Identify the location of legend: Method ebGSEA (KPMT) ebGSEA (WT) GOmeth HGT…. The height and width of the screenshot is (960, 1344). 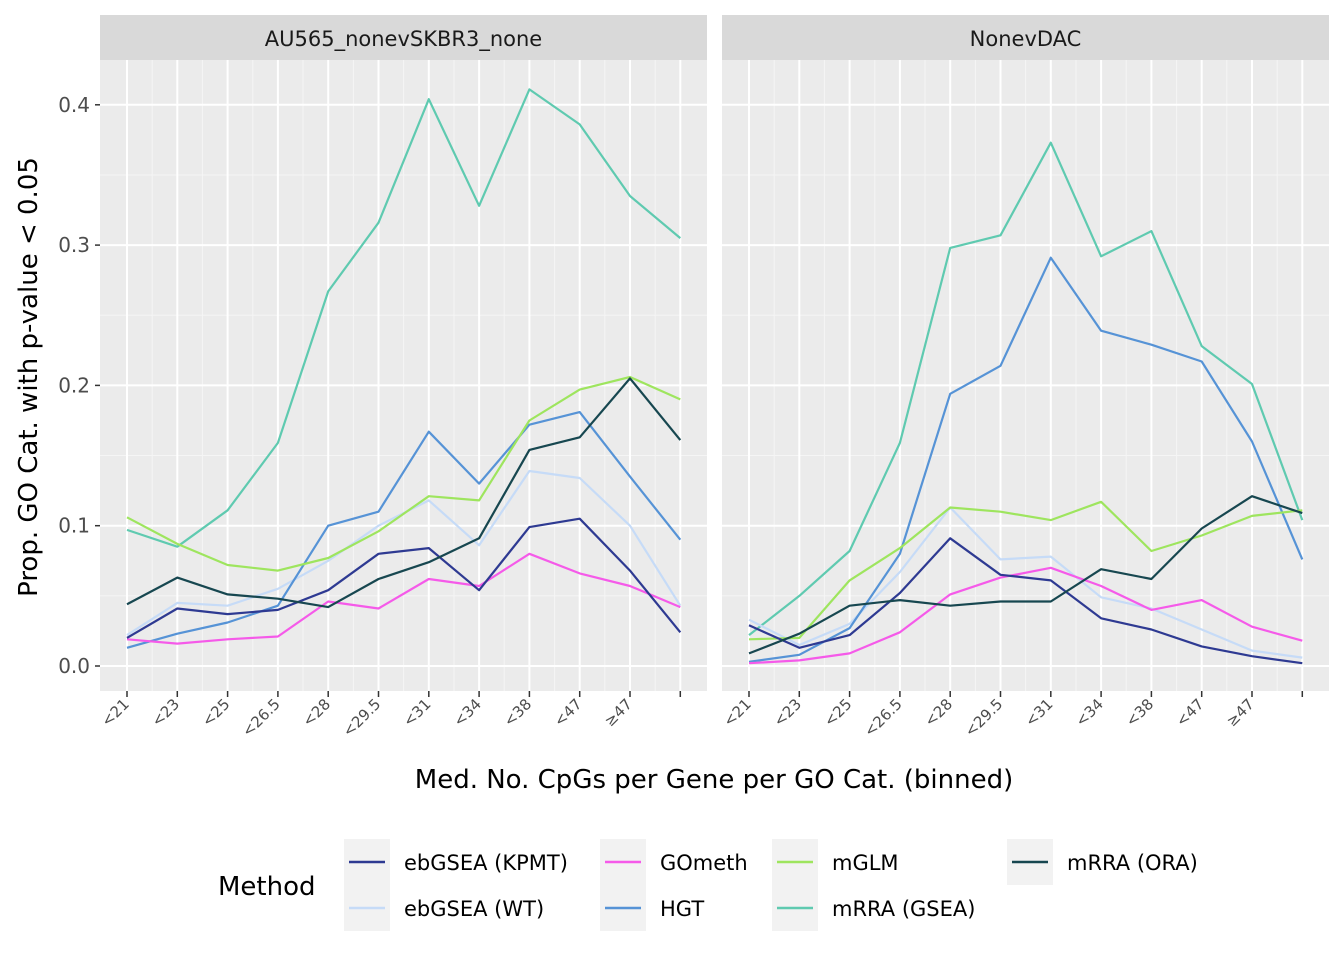
(708, 885).